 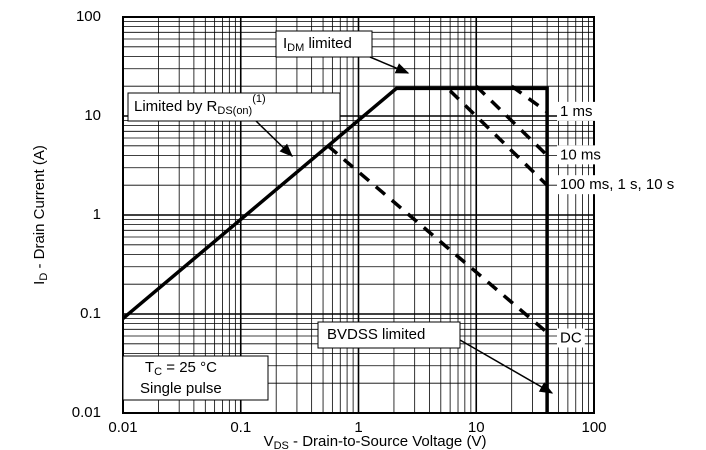 What do you see at coordinates (97, 214) in the screenshot?
I see `y-tick-label: 1` at bounding box center [97, 214].